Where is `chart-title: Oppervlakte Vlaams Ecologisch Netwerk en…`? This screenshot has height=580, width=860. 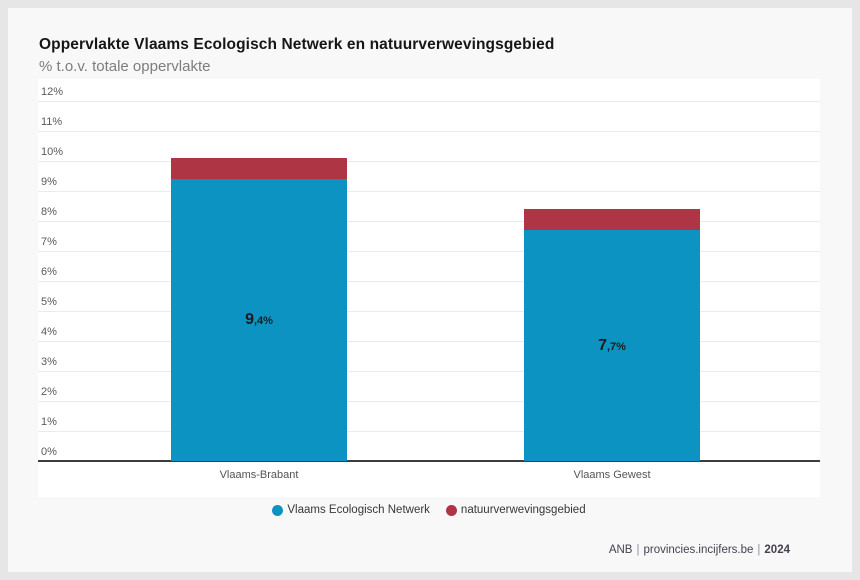
chart-title: Oppervlakte Vlaams Ecologisch Netwerk en… is located at coordinates (297, 44).